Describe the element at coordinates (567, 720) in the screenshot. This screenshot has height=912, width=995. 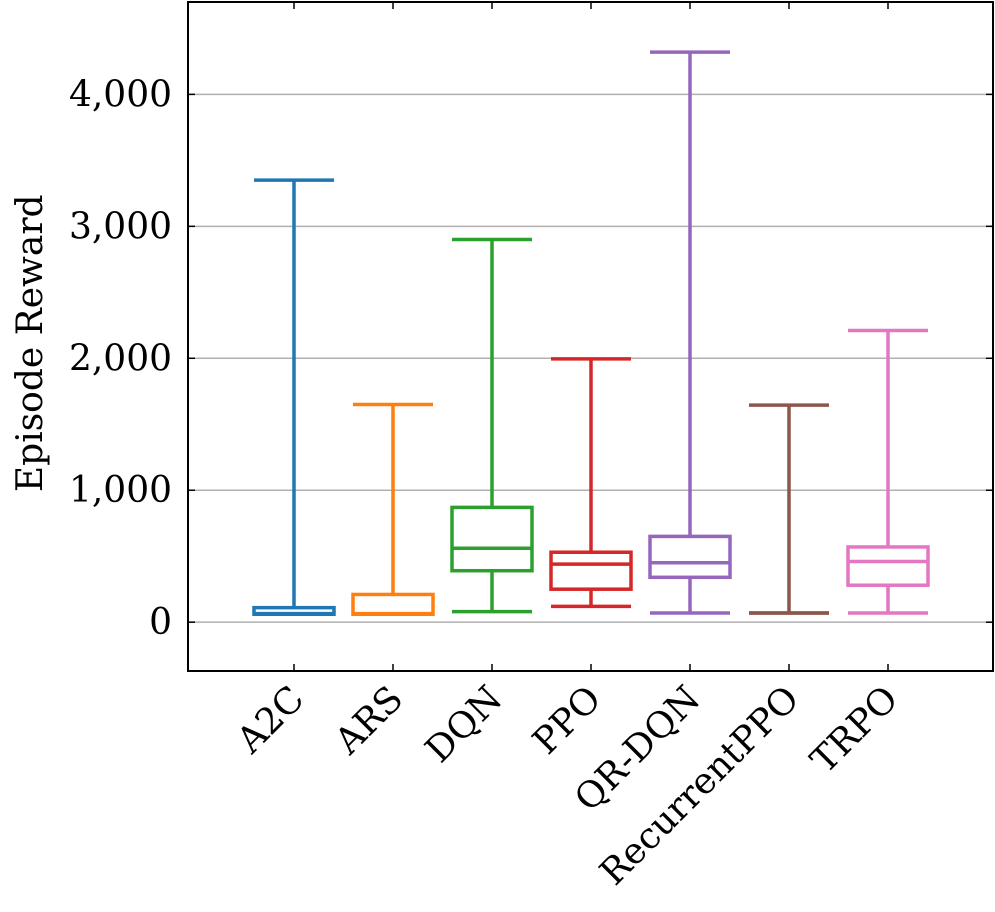
I see `x-tick-label: PPO` at that location.